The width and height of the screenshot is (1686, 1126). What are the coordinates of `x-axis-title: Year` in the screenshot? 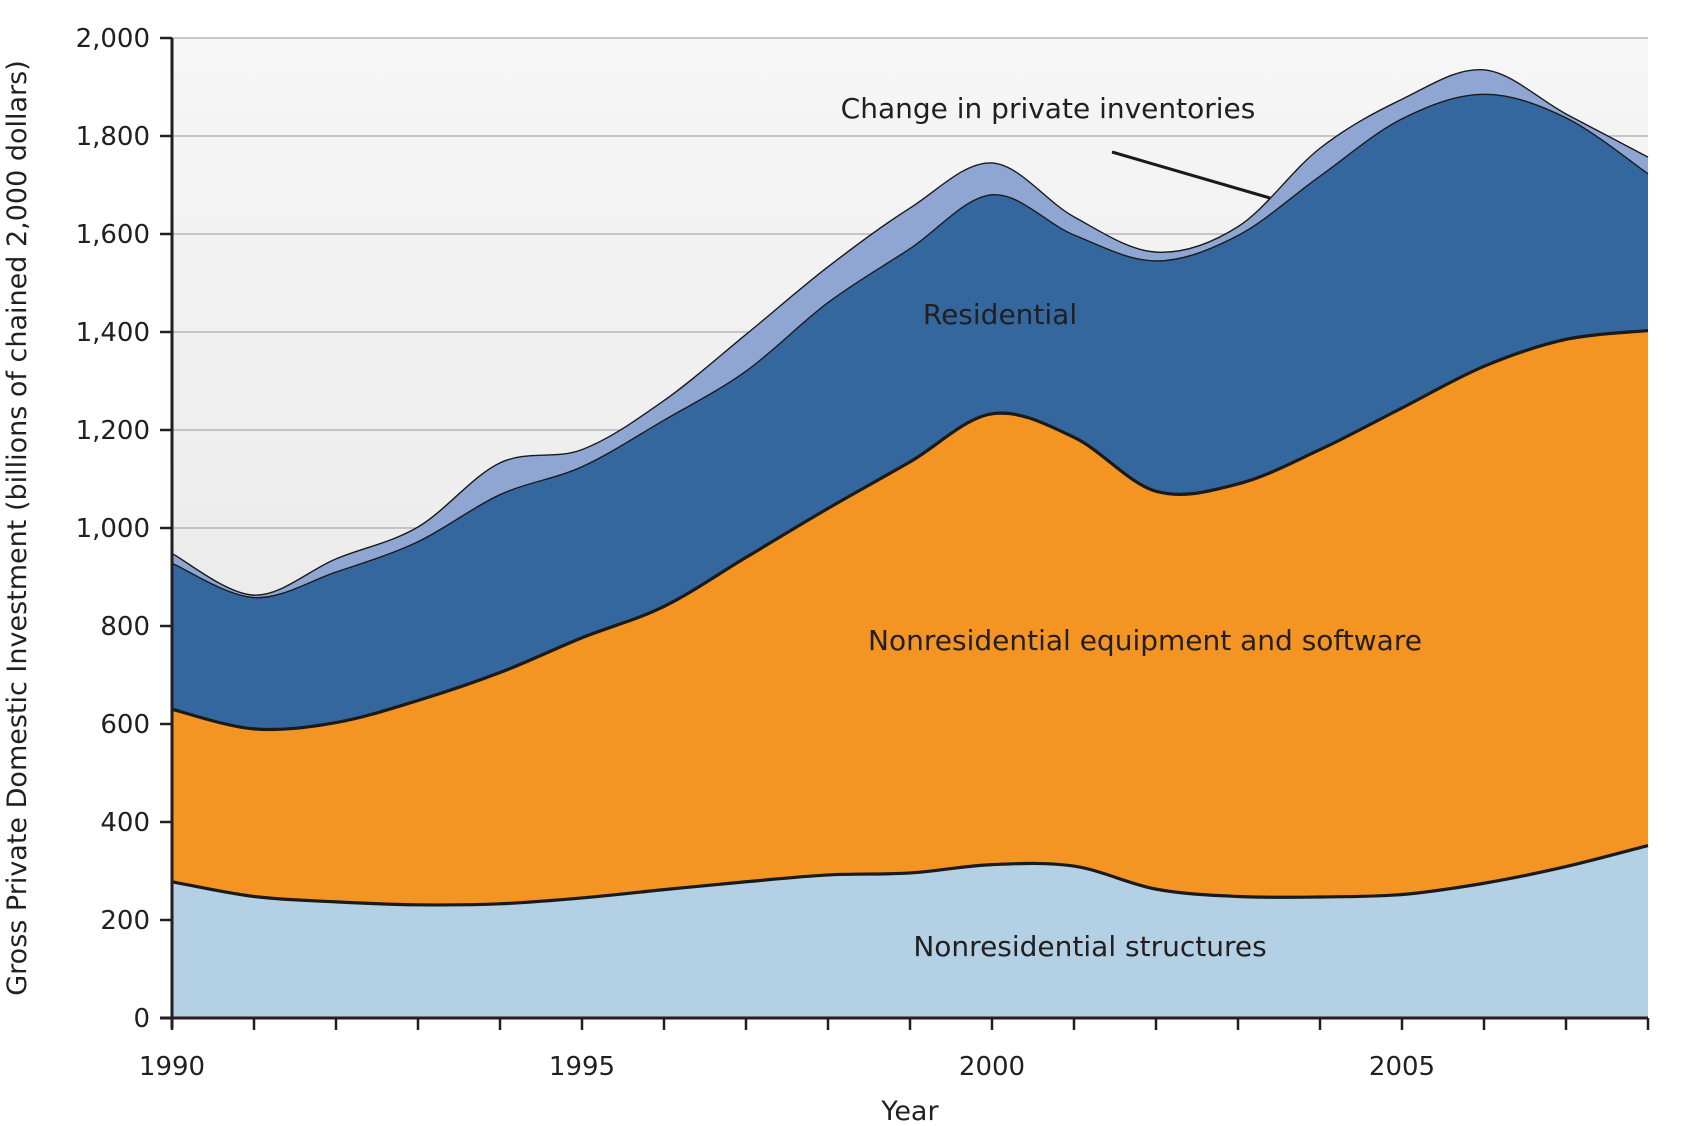 It's located at (909, 1111).